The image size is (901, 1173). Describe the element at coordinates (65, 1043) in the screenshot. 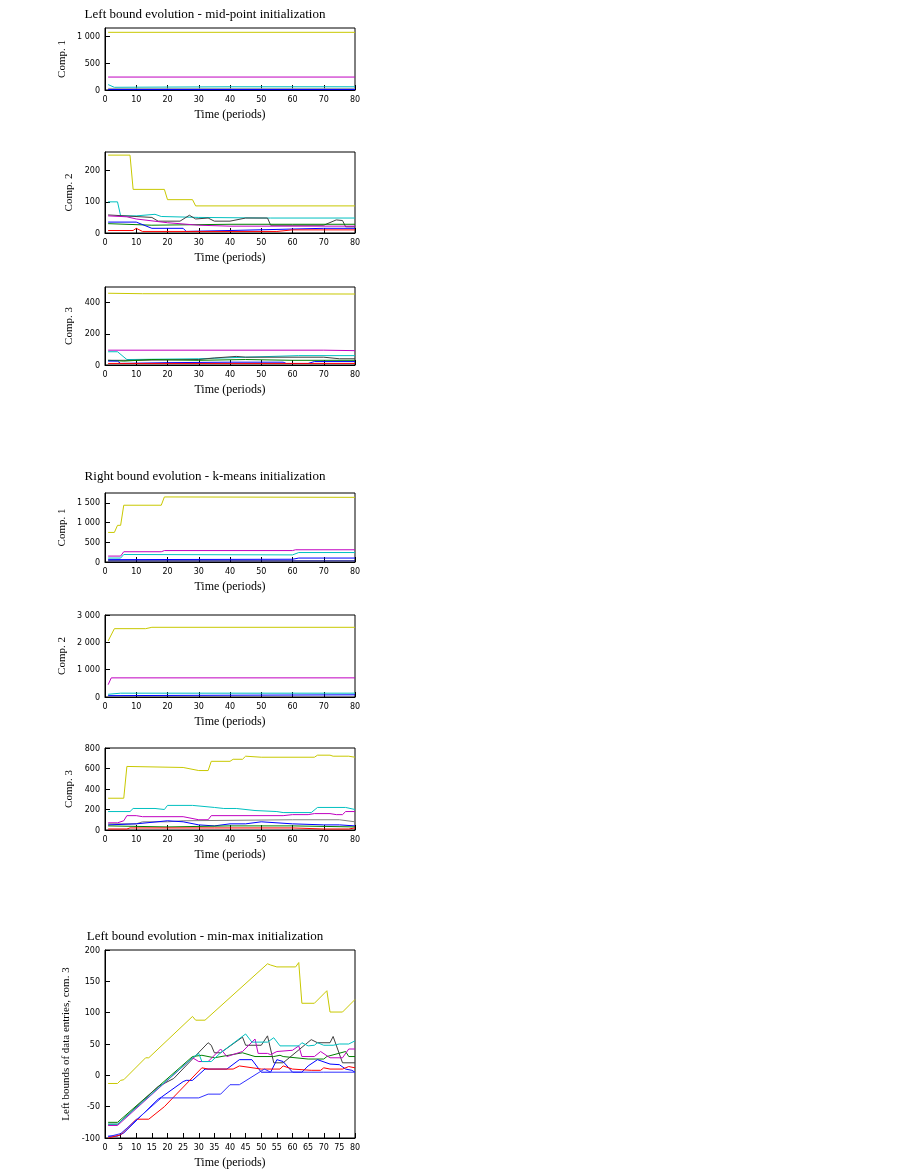

I see `y-axis-title: Left bounds of data entries, com. 3` at that location.